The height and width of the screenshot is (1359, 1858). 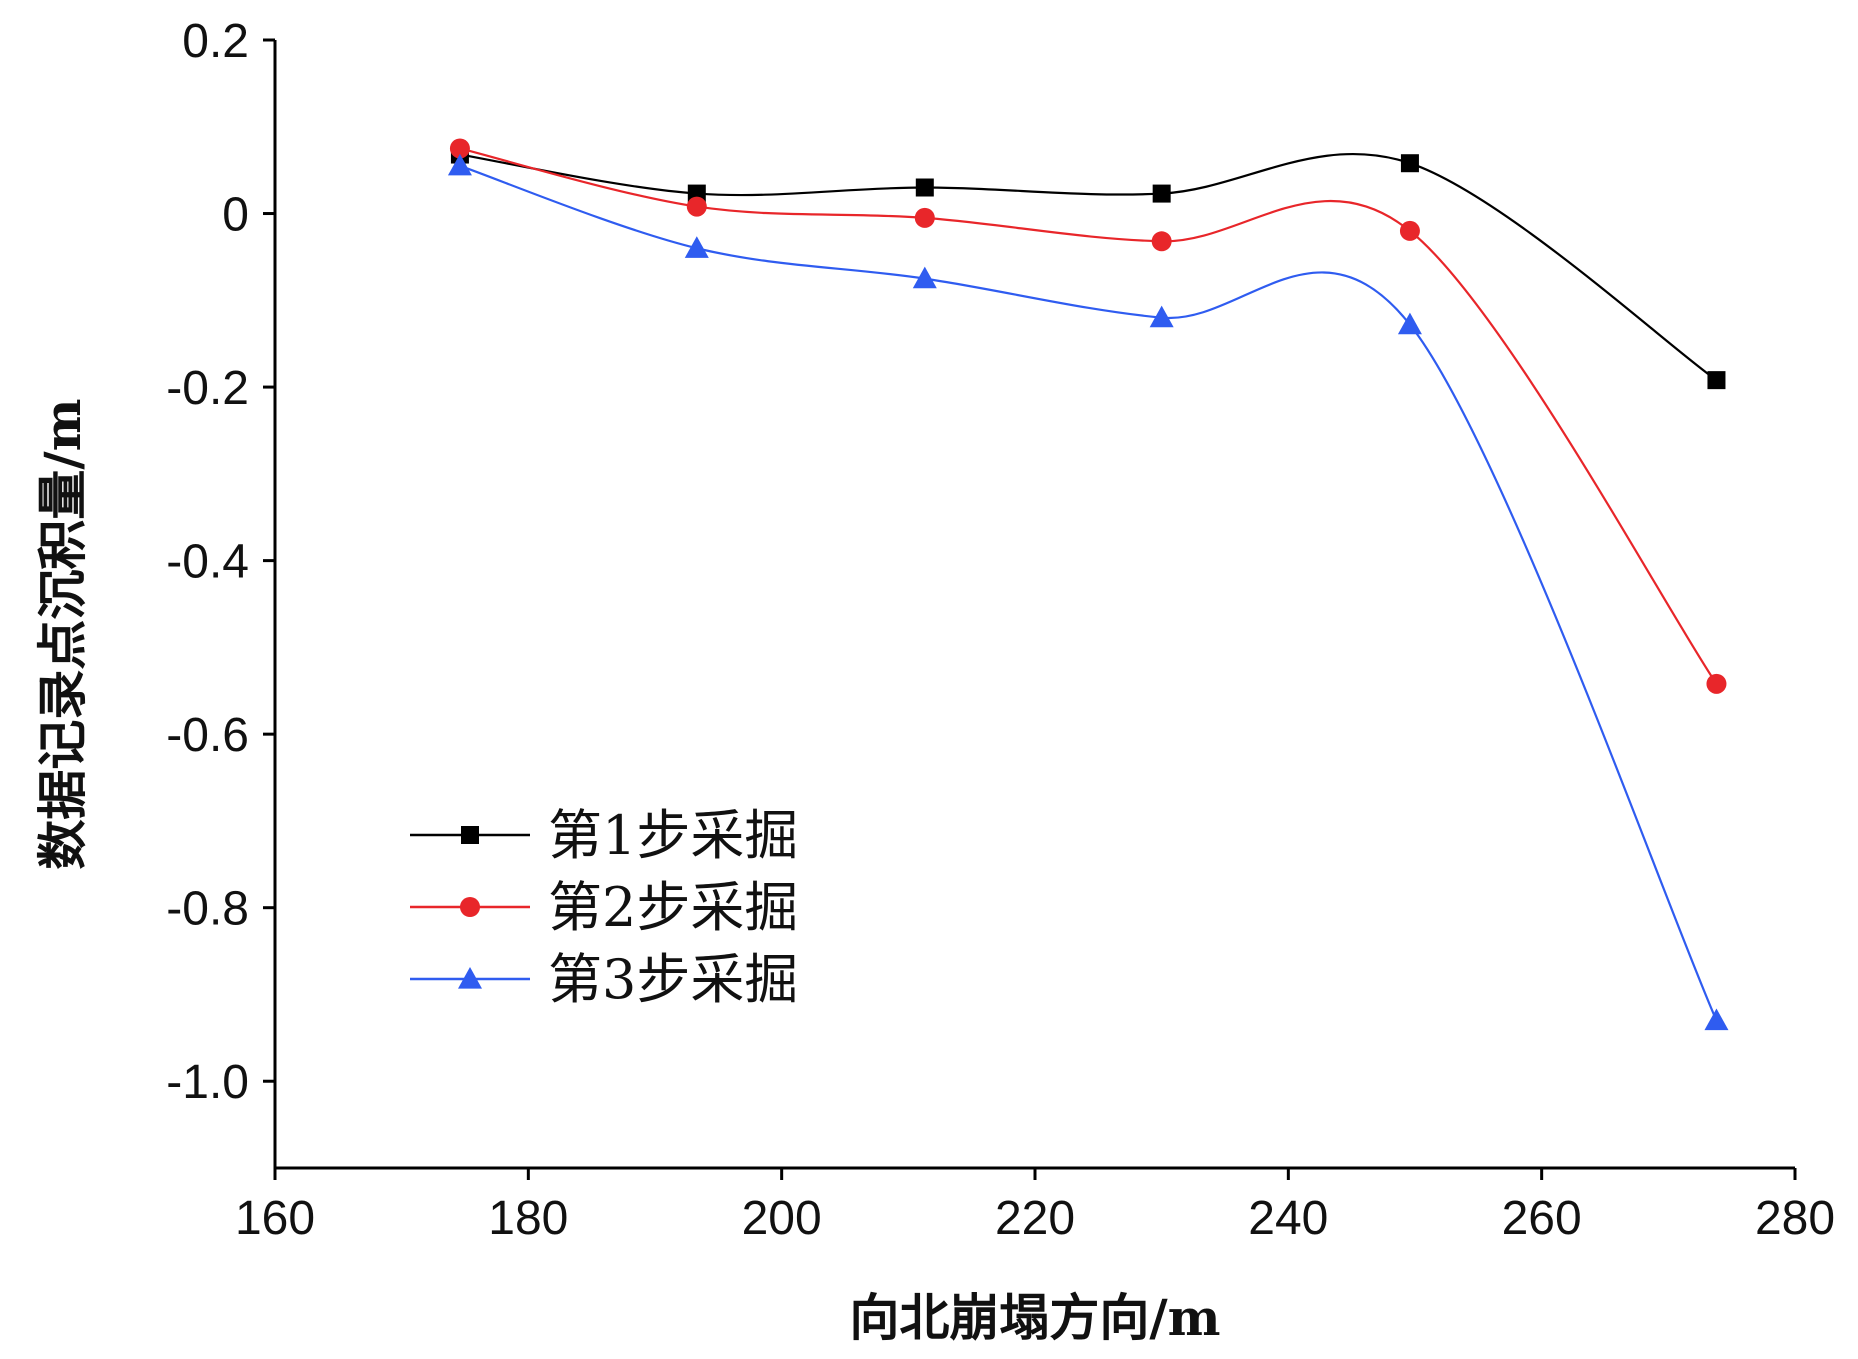 What do you see at coordinates (207, 735) in the screenshot?
I see `y-tick-label: -0.6` at bounding box center [207, 735].